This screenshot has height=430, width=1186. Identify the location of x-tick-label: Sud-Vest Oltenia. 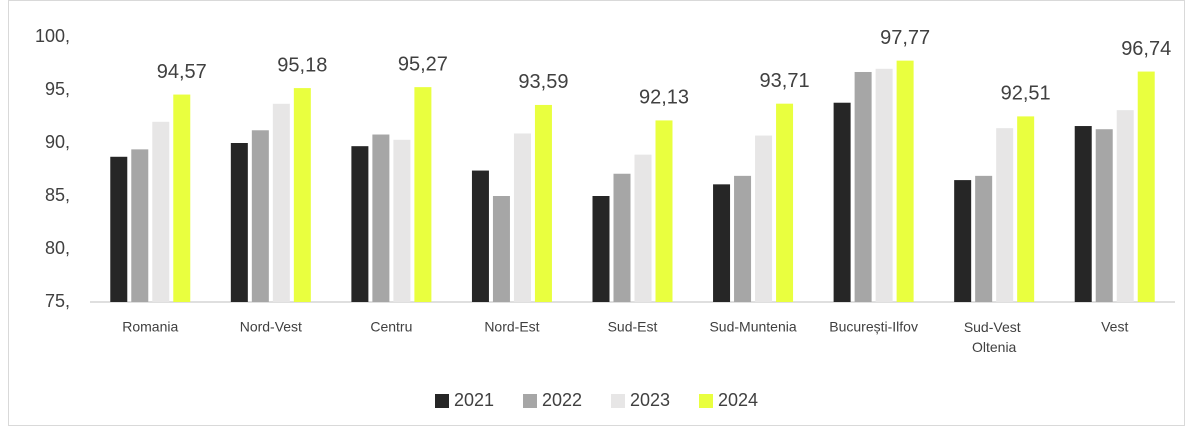
(994, 337).